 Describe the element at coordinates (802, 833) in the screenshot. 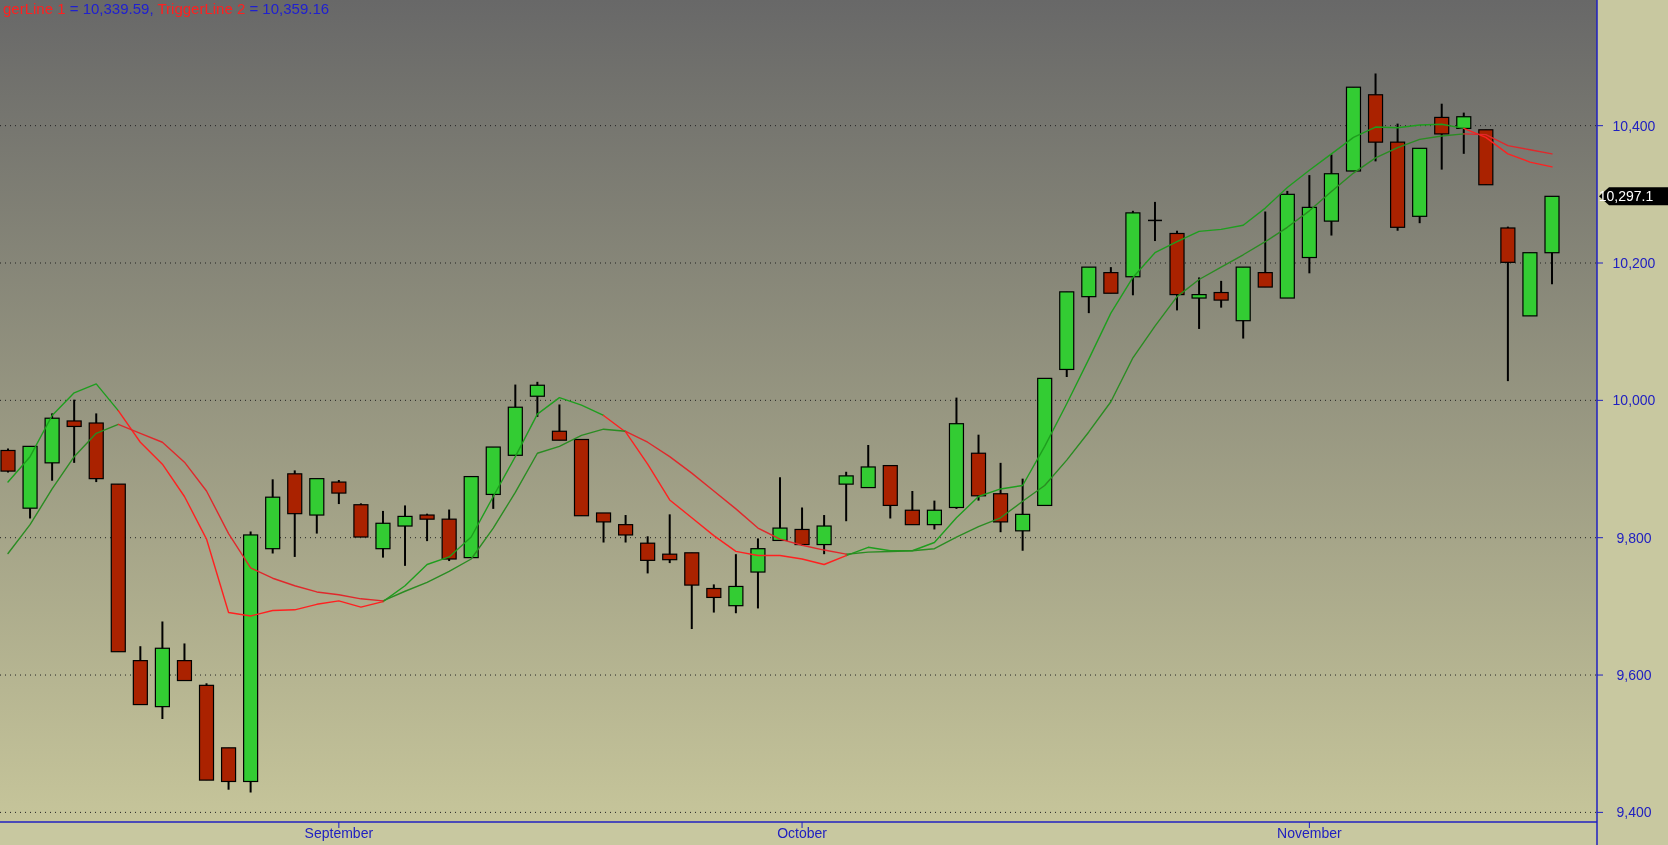

I see `x-tick-label: October` at that location.